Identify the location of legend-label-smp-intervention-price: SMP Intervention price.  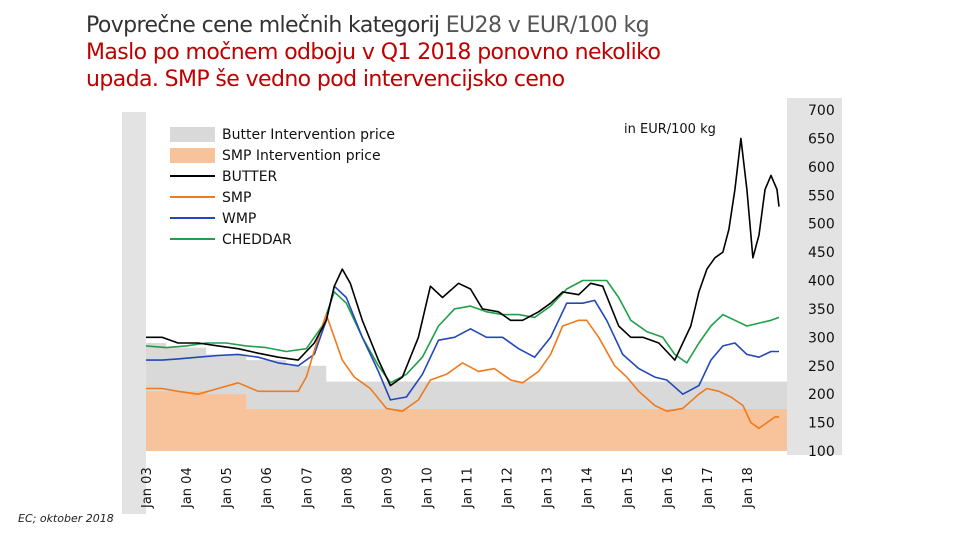
(301, 156).